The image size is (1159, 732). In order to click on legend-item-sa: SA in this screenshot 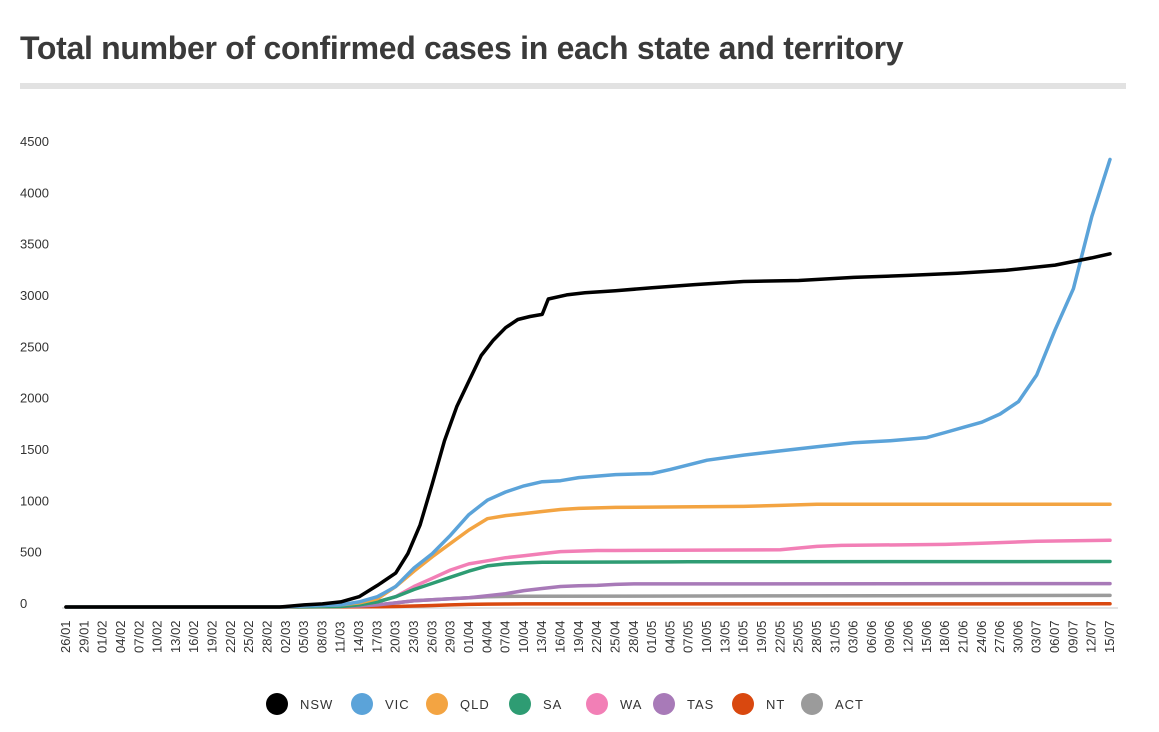, I will do `click(535, 704)`.